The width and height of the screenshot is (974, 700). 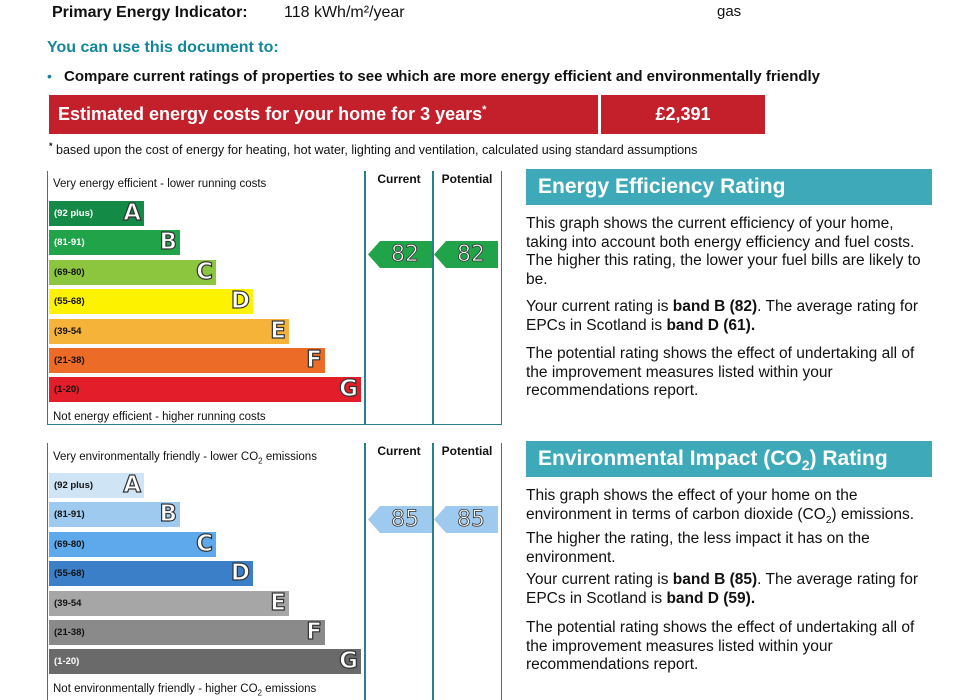 I want to click on energy-band-letter: E, so click(x=278, y=330).